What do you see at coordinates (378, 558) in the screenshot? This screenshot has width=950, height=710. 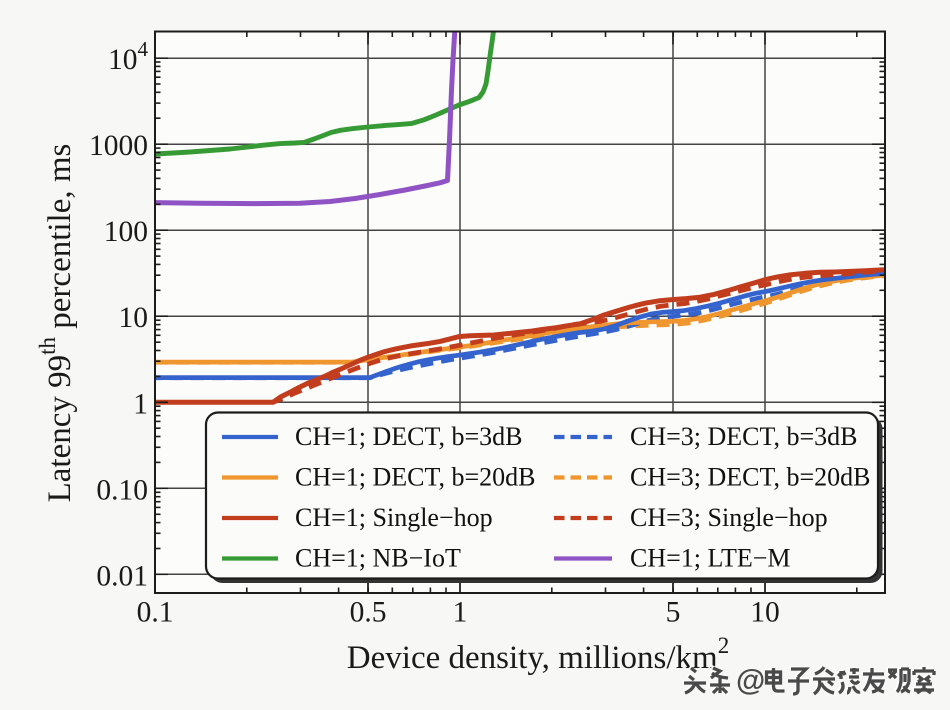 I see `svg-text: CH=1; NB−IoT` at bounding box center [378, 558].